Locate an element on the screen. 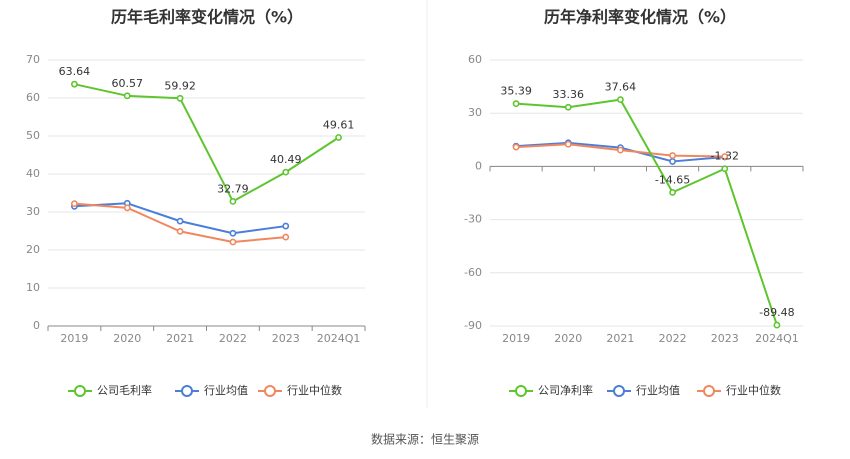  y-tick-label: 50 is located at coordinates (33, 135).